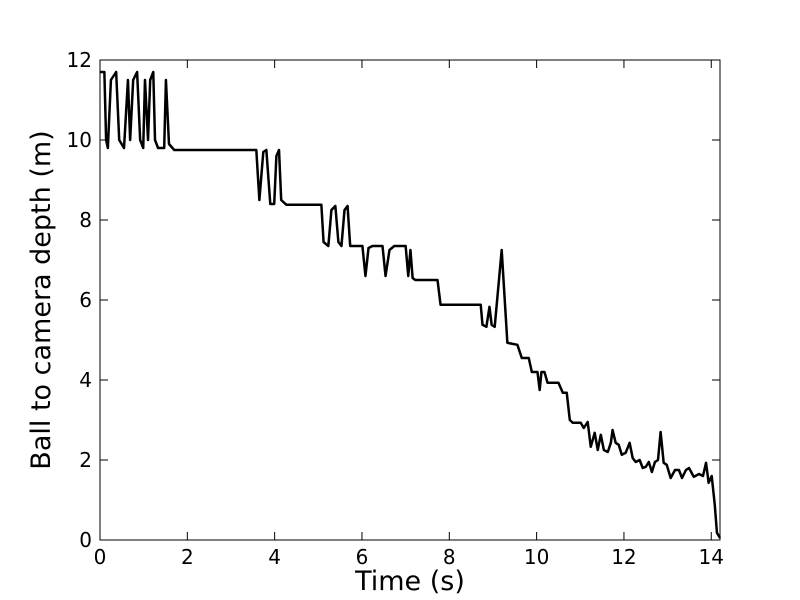 This screenshot has height=600, width=800. Describe the element at coordinates (362, 557) in the screenshot. I see `x-tick-label: 6` at that location.